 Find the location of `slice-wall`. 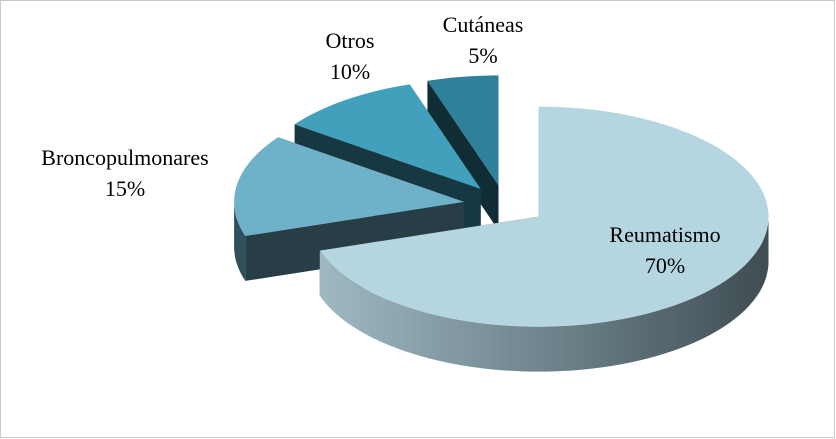

slice-wall is located at coordinates (240, 241).